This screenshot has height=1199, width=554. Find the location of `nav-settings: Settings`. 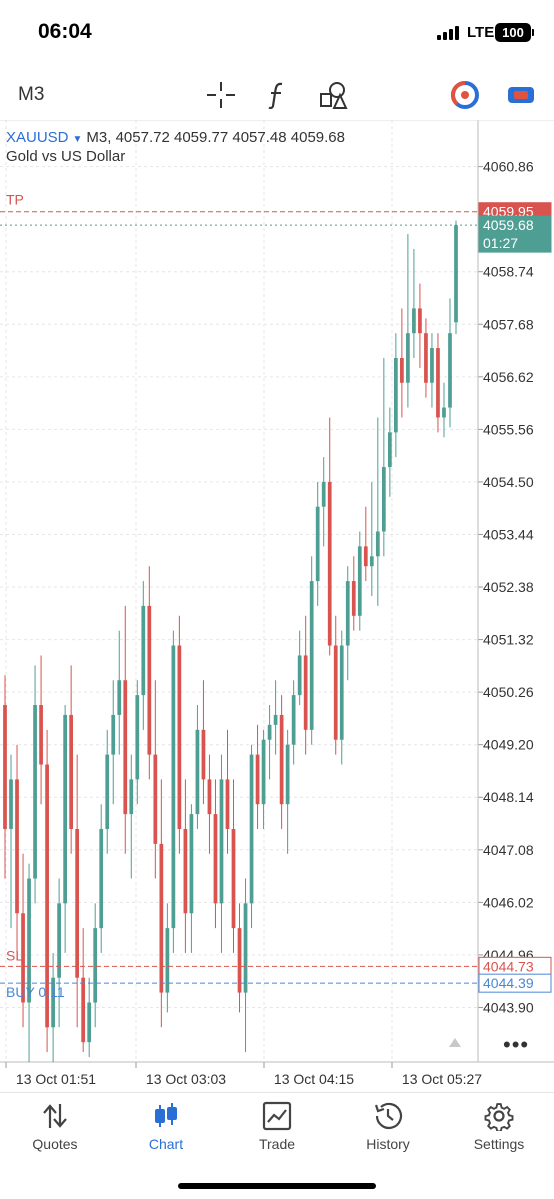

nav-settings: Settings is located at coordinates (499, 1128).